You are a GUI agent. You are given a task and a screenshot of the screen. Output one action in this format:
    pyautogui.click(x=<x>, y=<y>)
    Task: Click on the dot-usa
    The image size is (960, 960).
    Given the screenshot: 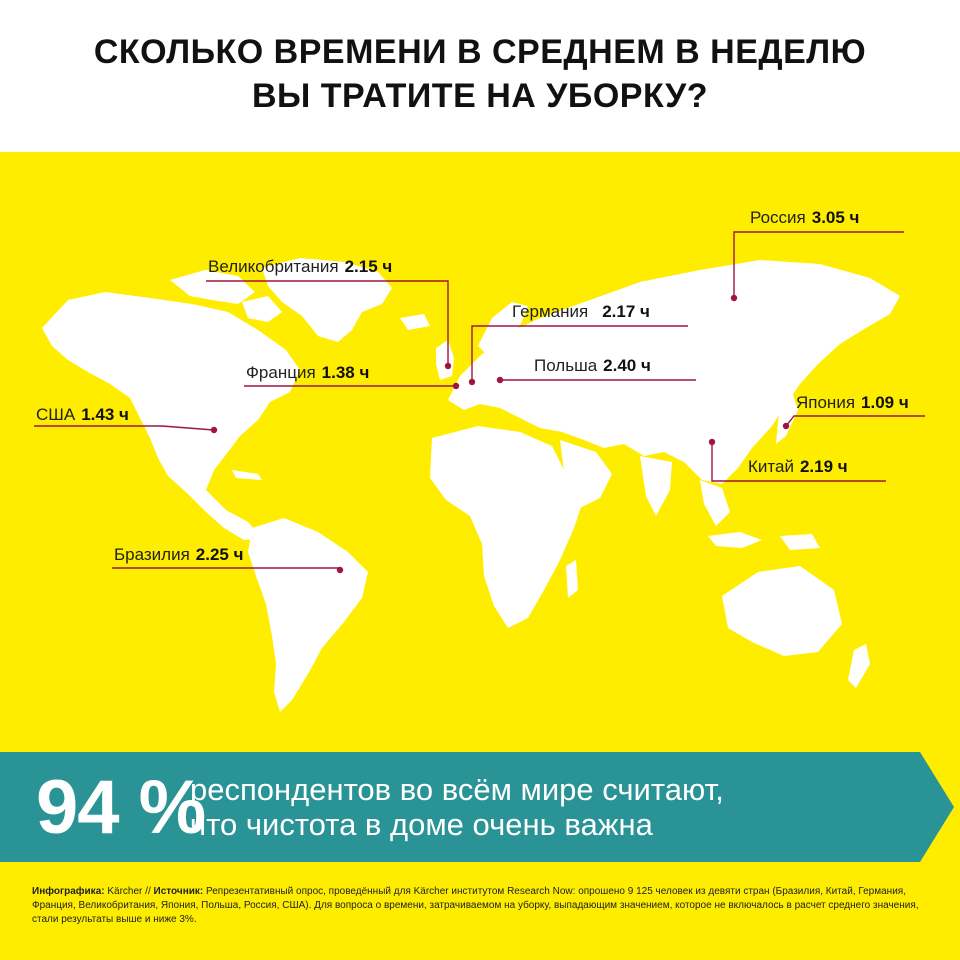 What is the action you would take?
    pyautogui.click(x=214, y=430)
    